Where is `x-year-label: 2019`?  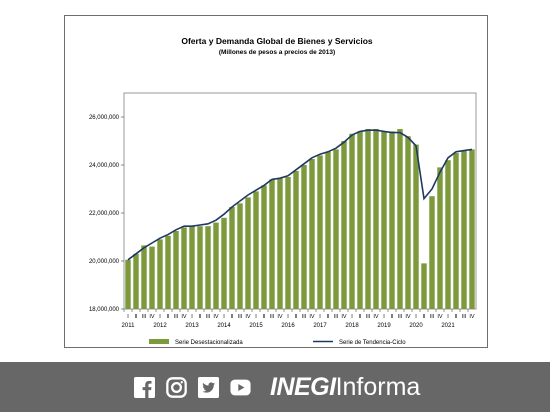 x-year-label: 2019 is located at coordinates (384, 326).